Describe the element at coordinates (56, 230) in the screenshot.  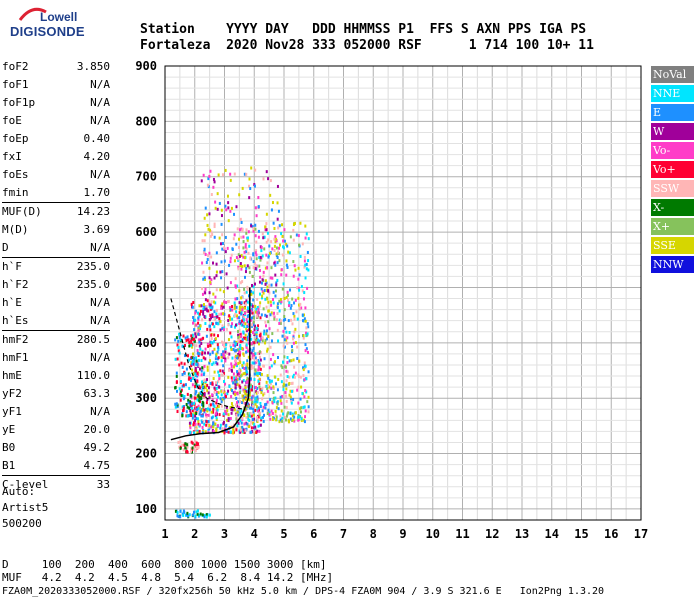
I see `param-row: M(D) 3.69` at that location.